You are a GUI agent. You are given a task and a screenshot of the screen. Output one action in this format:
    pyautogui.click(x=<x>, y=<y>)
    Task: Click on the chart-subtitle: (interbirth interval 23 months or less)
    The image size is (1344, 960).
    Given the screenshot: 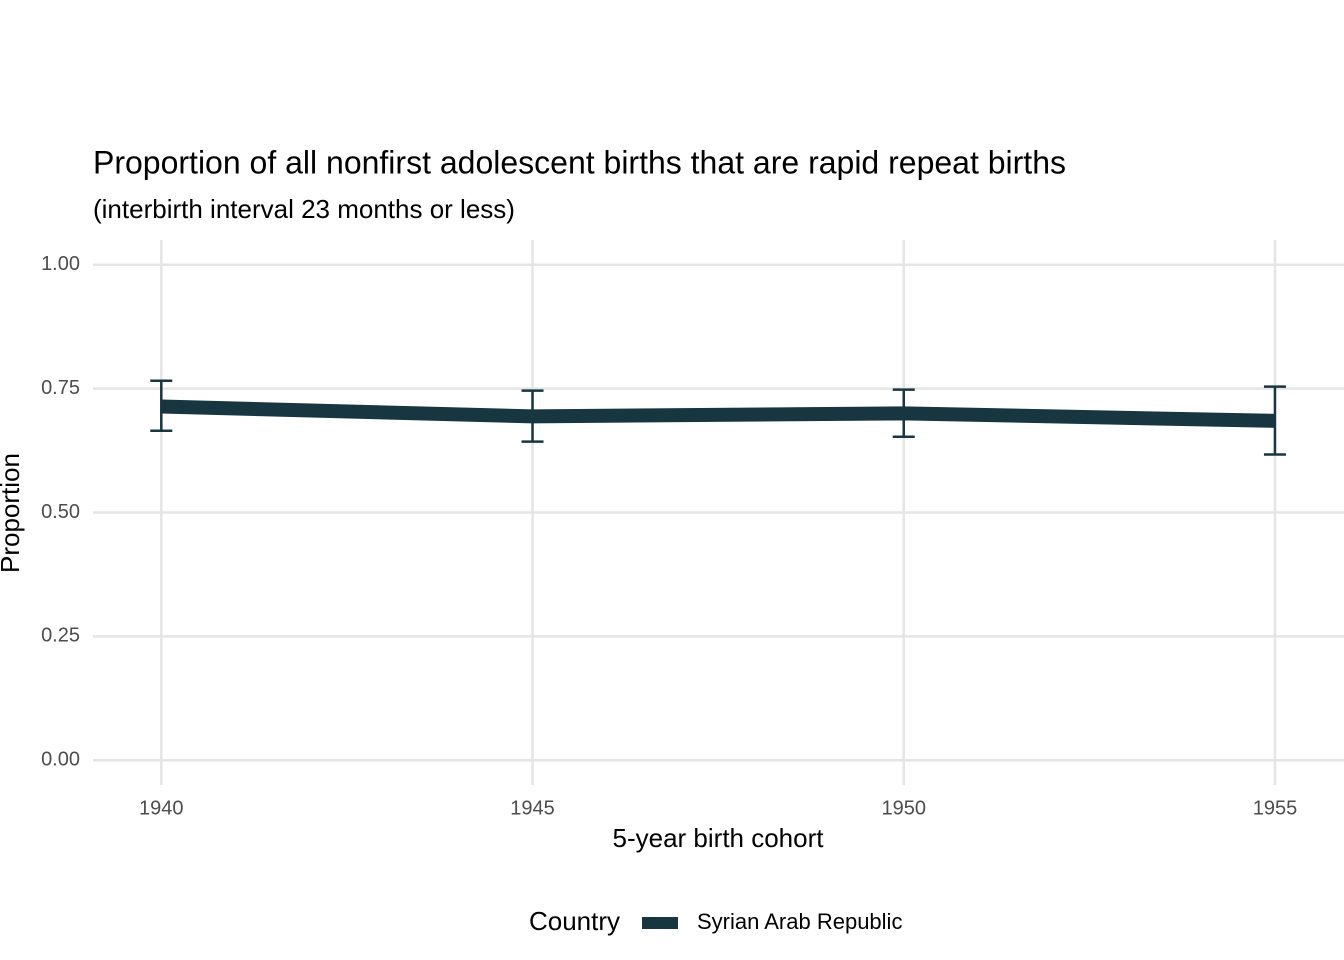 What is the action you would take?
    pyautogui.click(x=304, y=209)
    